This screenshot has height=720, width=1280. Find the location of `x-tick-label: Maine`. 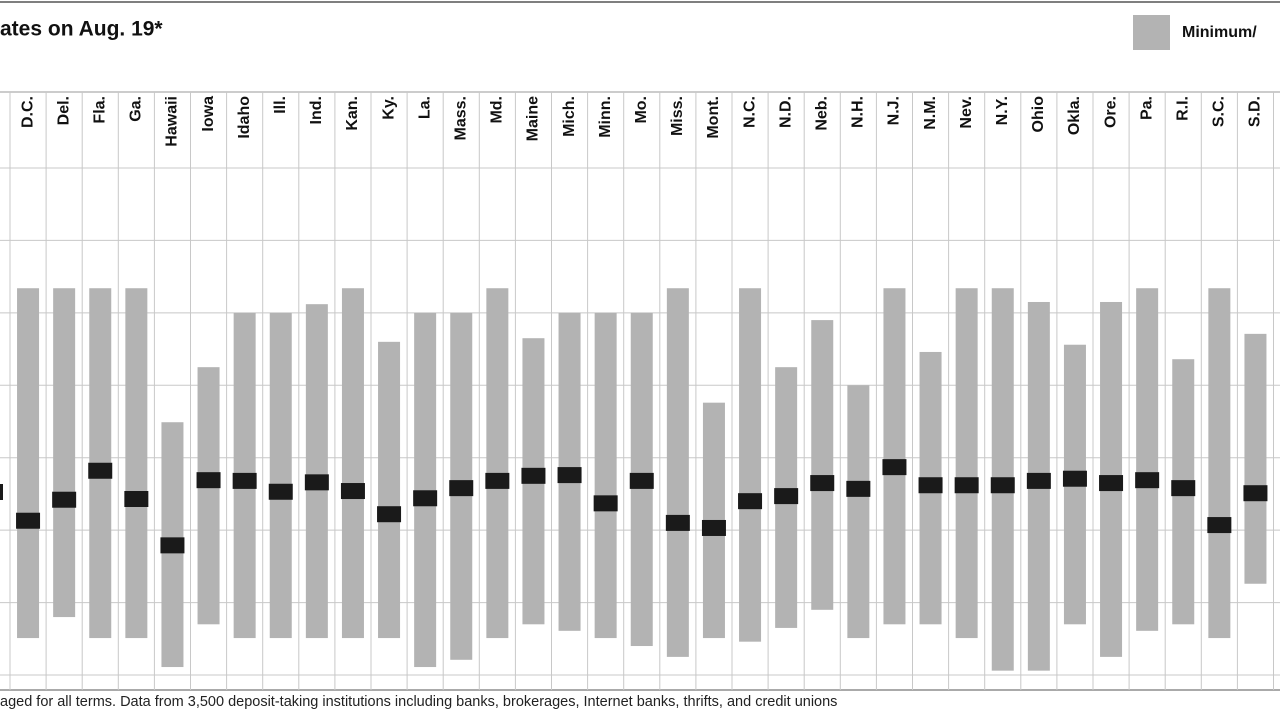

x-tick-label: Maine is located at coordinates (533, 118).